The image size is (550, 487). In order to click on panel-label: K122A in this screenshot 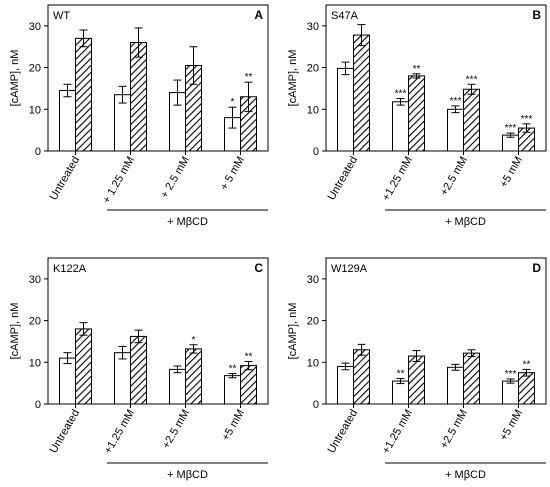, I will do `click(70, 269)`.